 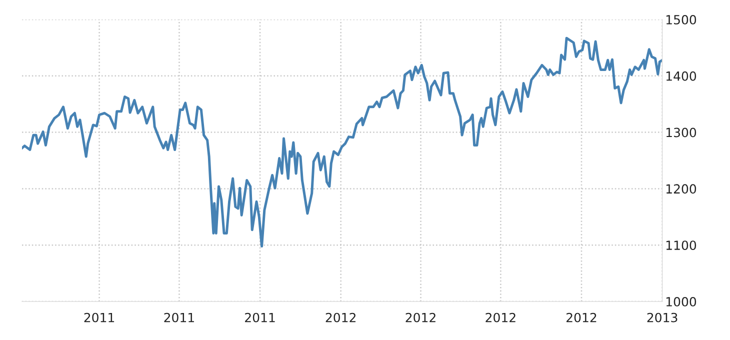 I want to click on y-tick-label: 1000, so click(x=681, y=301).